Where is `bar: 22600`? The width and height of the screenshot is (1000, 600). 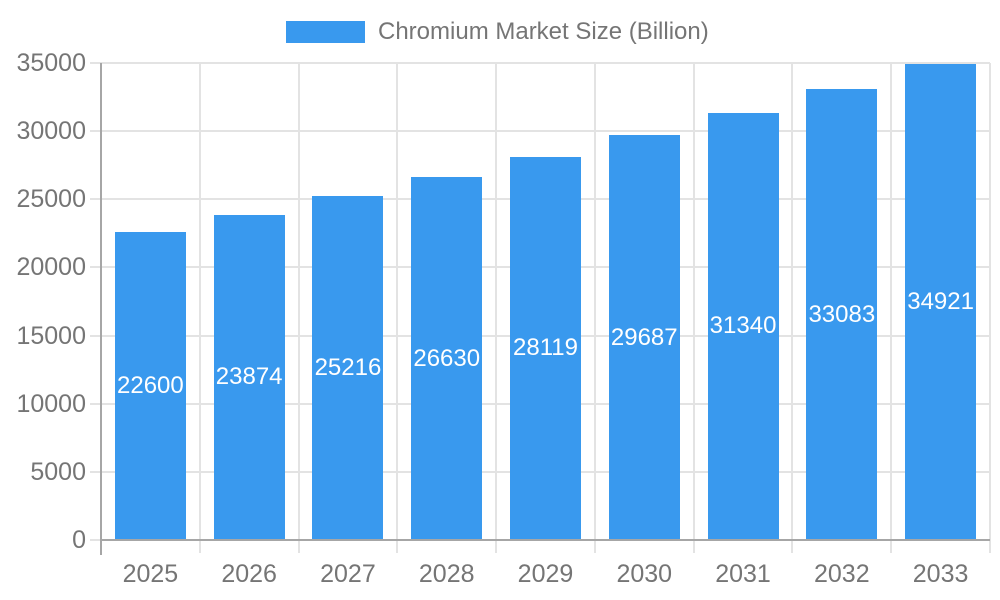 bar: 22600 is located at coordinates (150, 385).